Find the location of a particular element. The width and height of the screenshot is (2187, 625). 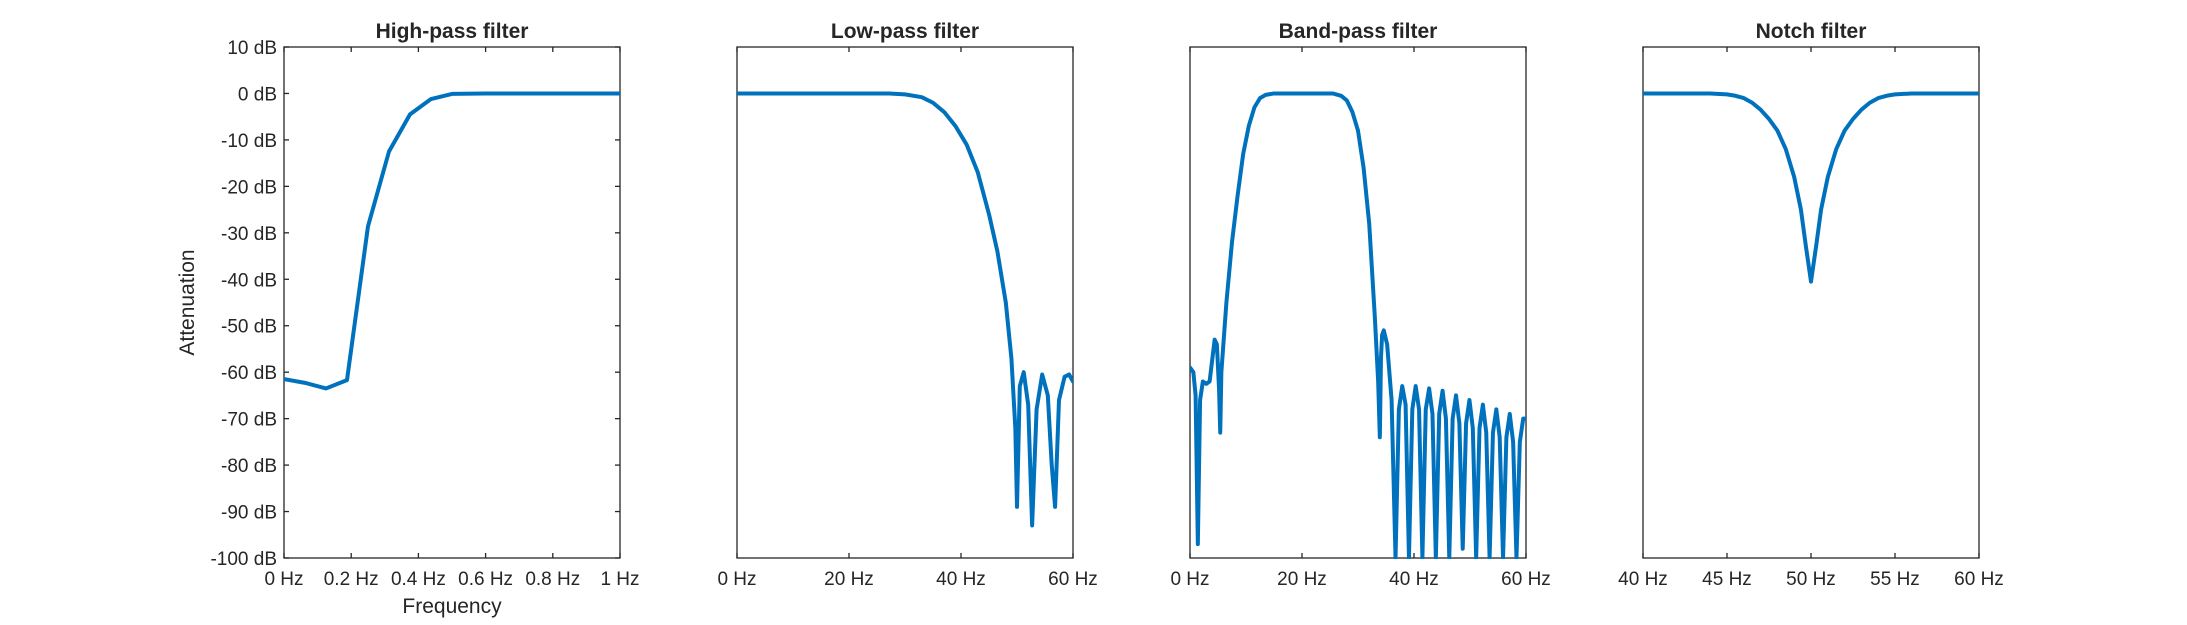

panel-title: High-pass filter is located at coordinates (452, 31).